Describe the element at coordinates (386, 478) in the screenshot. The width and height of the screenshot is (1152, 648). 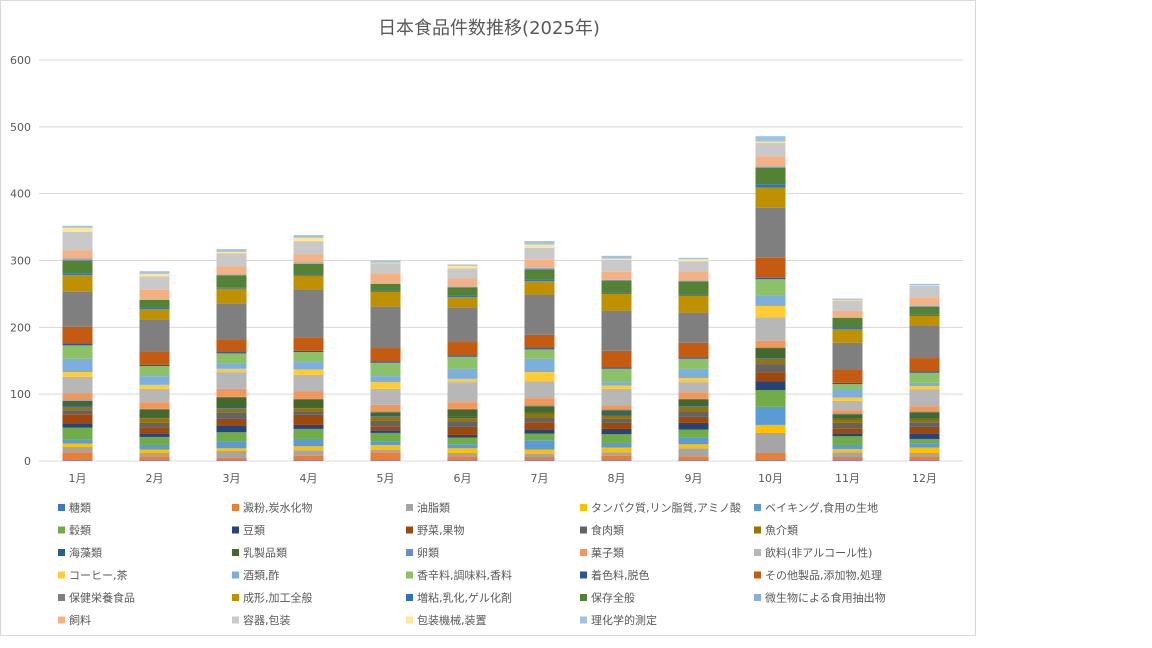
I see `x-tick-label: 5月` at that location.